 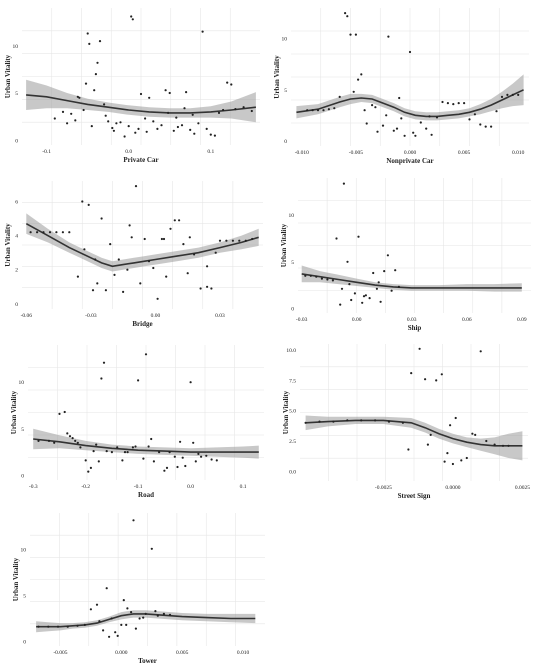 I want to click on y-tick-label: 0, so click(x=285, y=142).